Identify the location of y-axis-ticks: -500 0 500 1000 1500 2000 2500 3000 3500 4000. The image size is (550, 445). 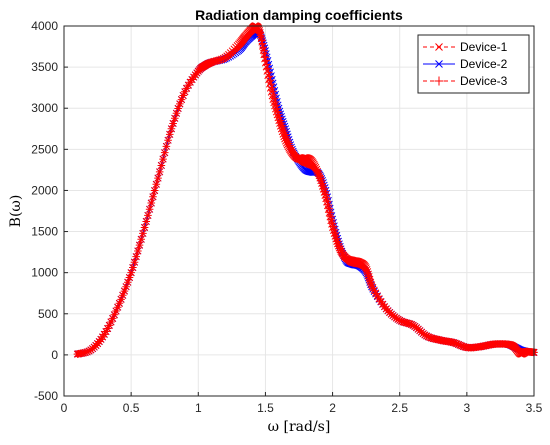
(49, 211).